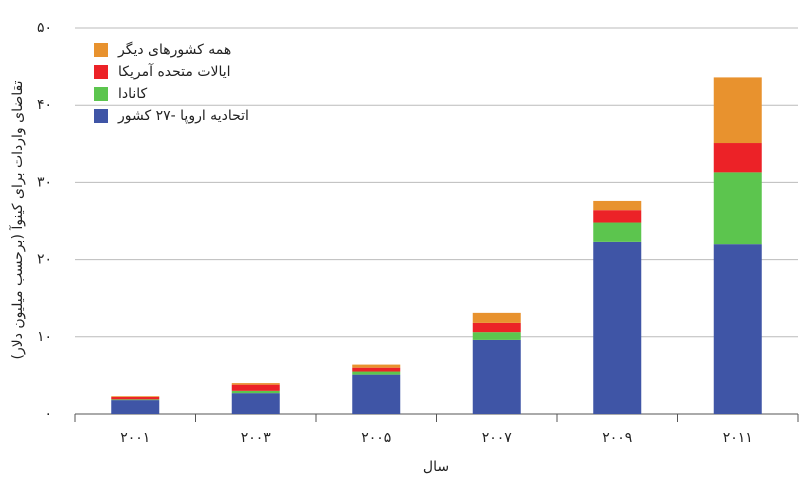 The height and width of the screenshot is (490, 809). Describe the element at coordinates (133, 94) in the screenshot. I see `legend-label: کانادا` at that location.